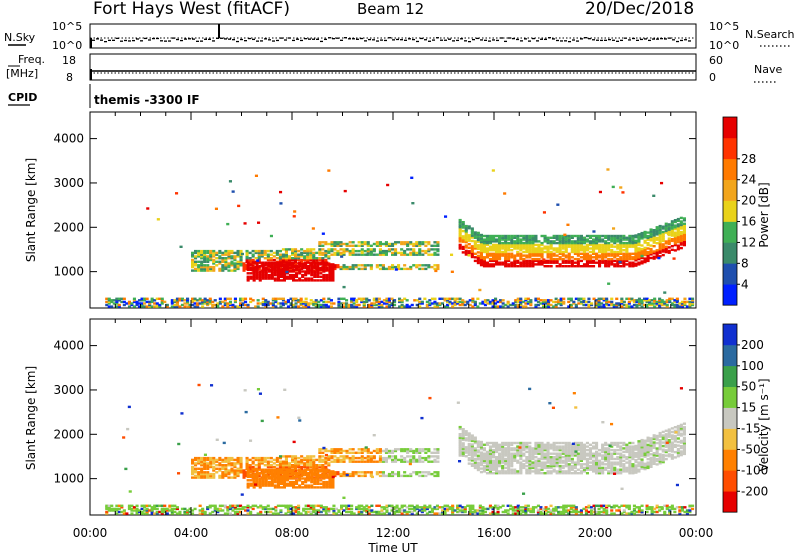 Image resolution: width=800 pixels, height=559 pixels. I want to click on colorbar-segment, so click(730, 211).